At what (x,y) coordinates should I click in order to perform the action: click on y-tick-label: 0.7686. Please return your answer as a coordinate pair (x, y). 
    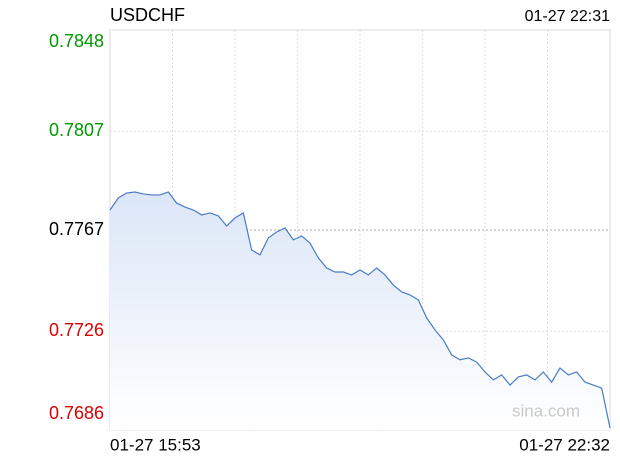
    Looking at the image, I should click on (76, 413).